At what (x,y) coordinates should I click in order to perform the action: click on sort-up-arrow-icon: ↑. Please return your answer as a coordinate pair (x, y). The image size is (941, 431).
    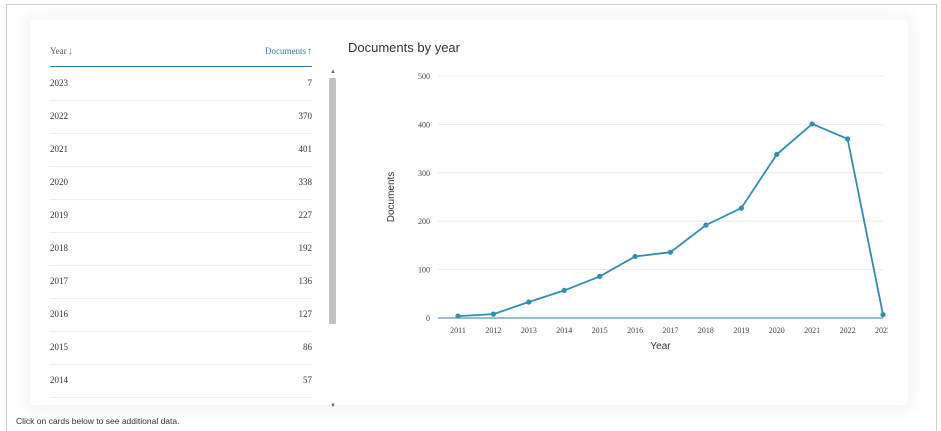
    Looking at the image, I should click on (309, 51).